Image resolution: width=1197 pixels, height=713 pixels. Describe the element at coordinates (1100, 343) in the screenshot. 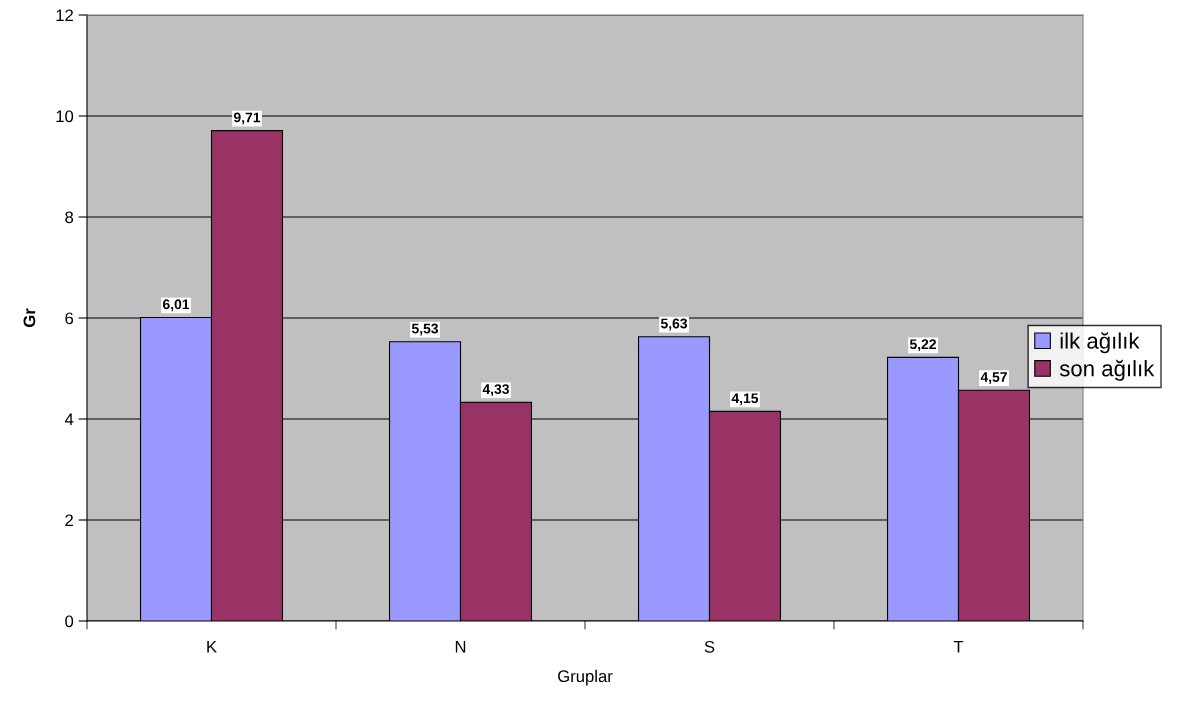

I see `legend-label: ilk ağılık` at that location.